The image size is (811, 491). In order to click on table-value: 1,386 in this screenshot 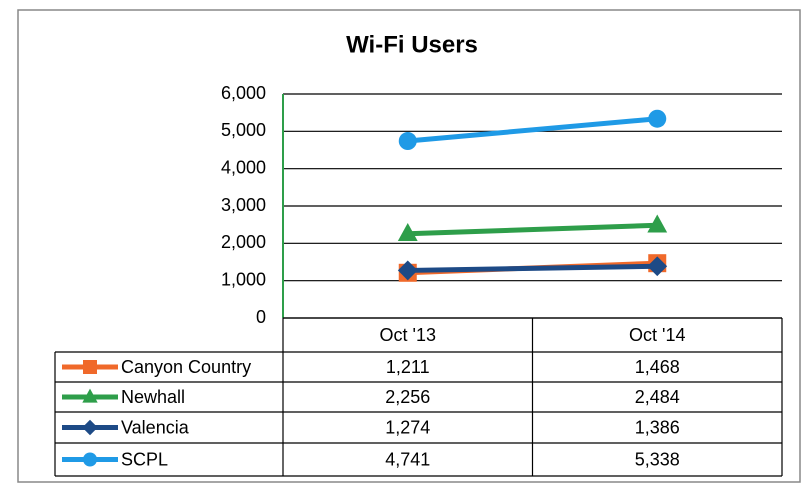, I will do `click(657, 427)`.